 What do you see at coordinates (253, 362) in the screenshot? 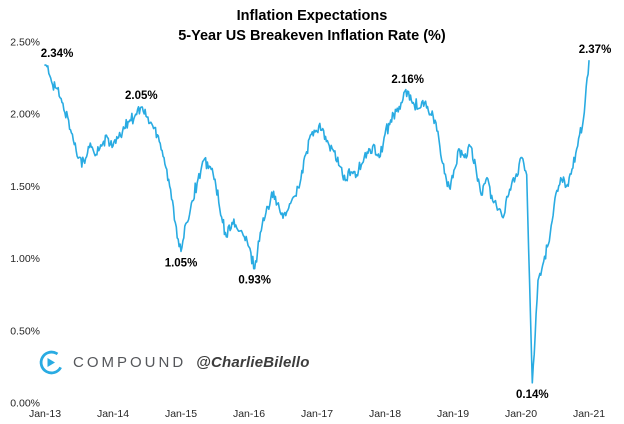
I see `twitter-handle: @CharlieBilello` at bounding box center [253, 362].